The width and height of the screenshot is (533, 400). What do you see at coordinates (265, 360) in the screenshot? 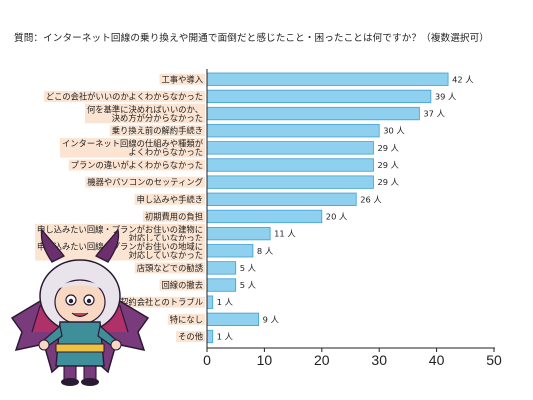
I see `x-tick-label: 10` at bounding box center [265, 360].